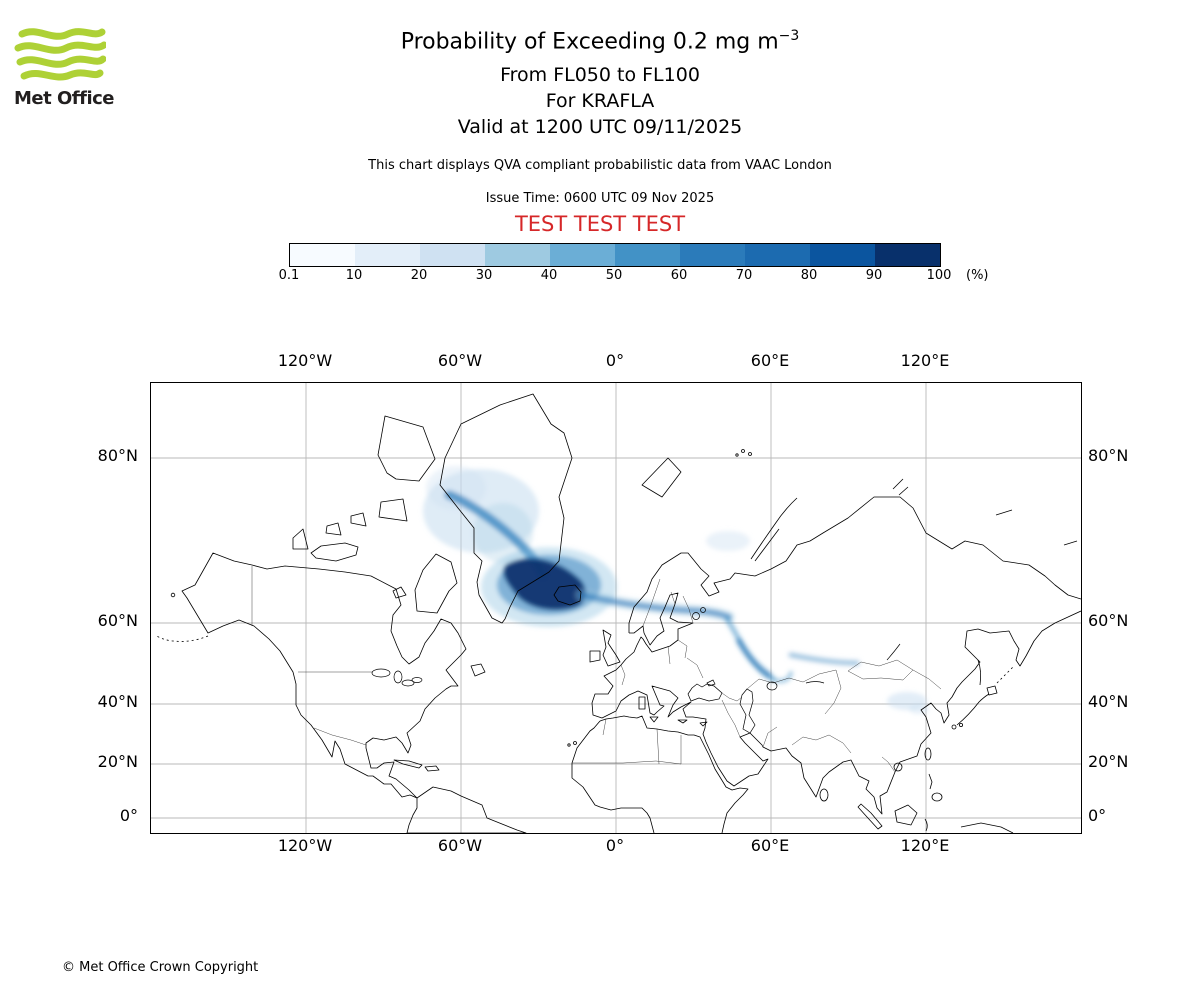 The image size is (1200, 1000). Describe the element at coordinates (809, 275) in the screenshot. I see `colorbar-tick-label: 80` at that location.